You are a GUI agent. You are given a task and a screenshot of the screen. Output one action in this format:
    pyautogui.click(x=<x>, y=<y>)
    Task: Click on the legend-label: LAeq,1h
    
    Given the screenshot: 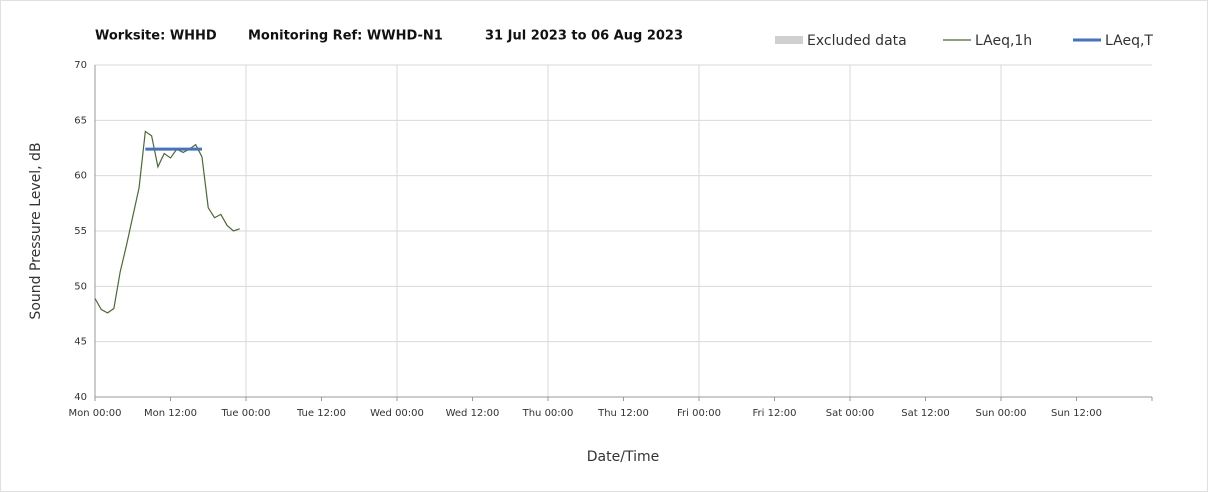 What is the action you would take?
    pyautogui.click(x=1003, y=41)
    